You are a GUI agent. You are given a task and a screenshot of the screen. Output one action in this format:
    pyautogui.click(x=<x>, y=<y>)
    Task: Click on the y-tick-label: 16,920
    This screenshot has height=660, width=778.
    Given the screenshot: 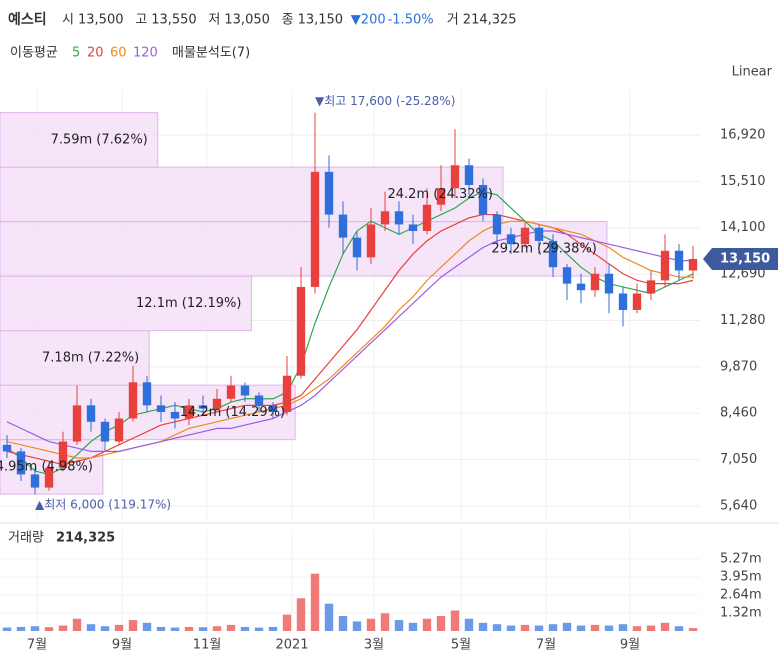 What is the action you would take?
    pyautogui.click(x=743, y=134)
    